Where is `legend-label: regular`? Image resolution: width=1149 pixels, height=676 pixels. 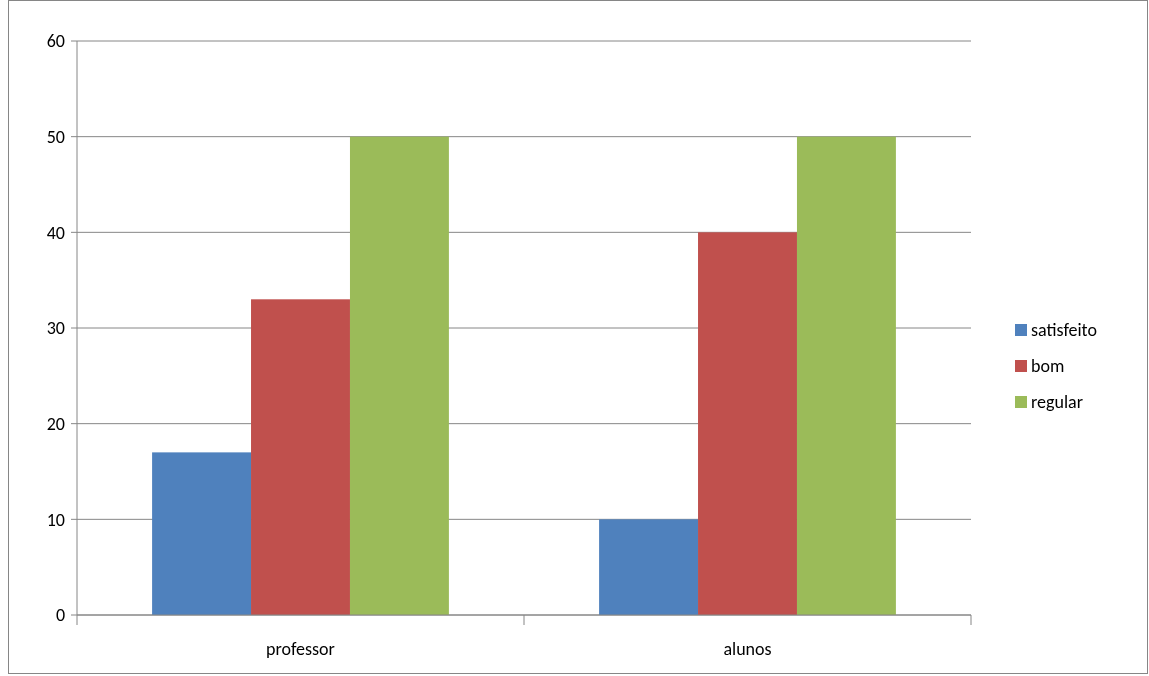
legend-label: regular is located at coordinates (1057, 402).